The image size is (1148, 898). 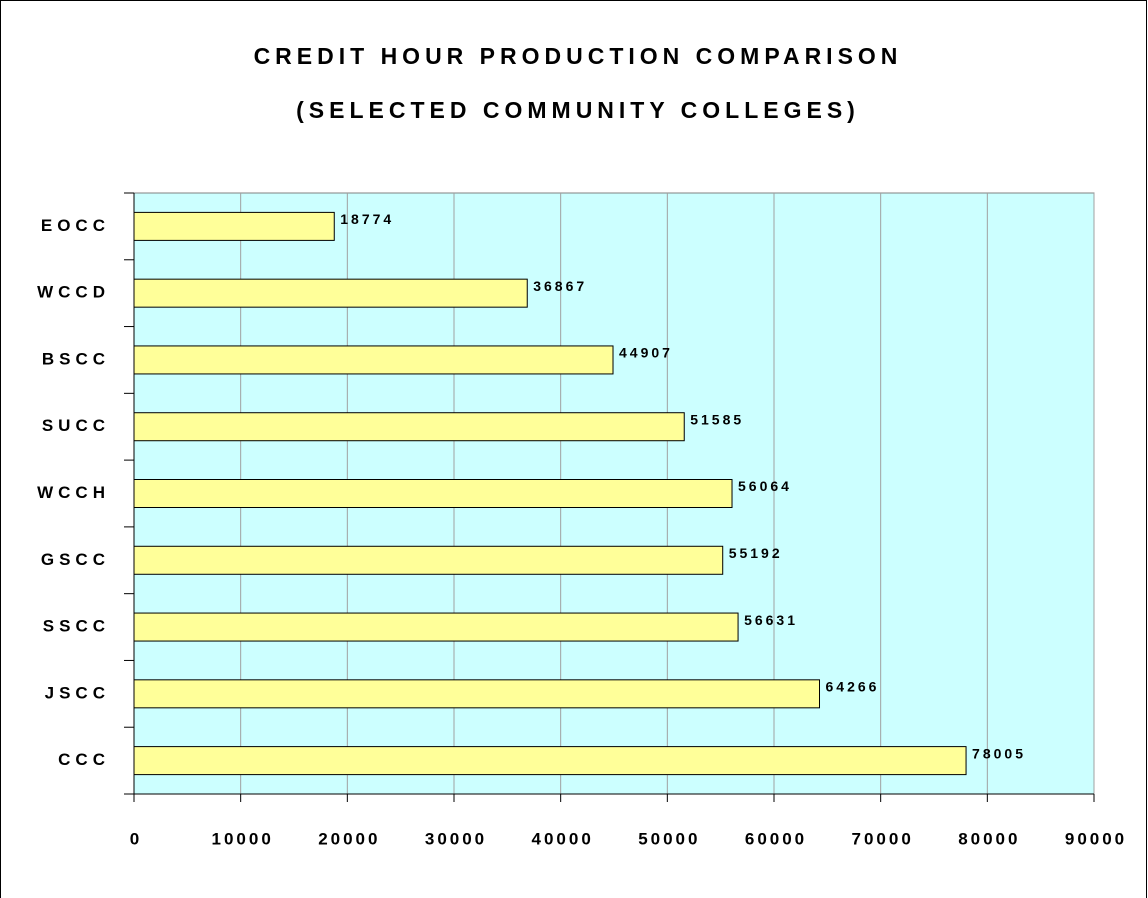 What do you see at coordinates (717, 419) in the screenshot?
I see `data-label: 51585` at bounding box center [717, 419].